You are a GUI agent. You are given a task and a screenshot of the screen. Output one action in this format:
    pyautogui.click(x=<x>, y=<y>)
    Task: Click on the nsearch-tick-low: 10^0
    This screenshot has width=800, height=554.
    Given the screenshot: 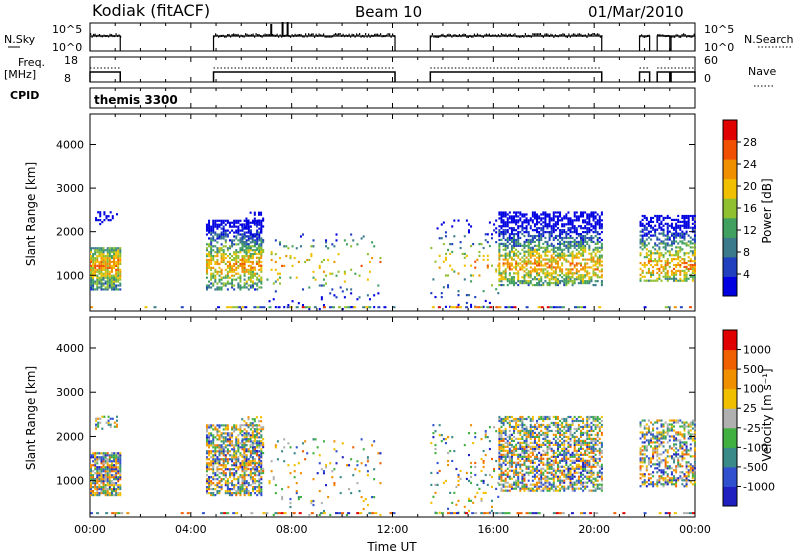 What is the action you would take?
    pyautogui.click(x=719, y=47)
    